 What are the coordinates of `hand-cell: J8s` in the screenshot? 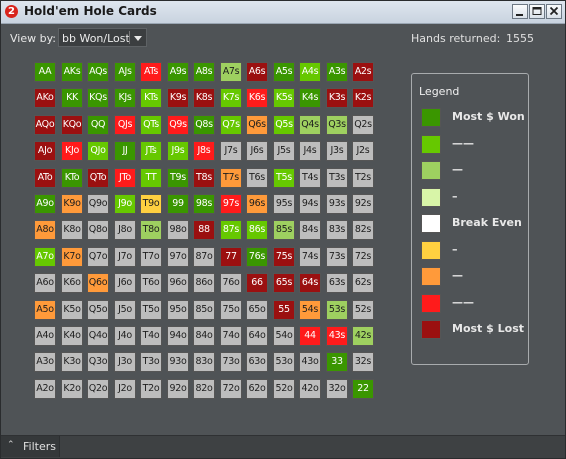 It's located at (204, 151).